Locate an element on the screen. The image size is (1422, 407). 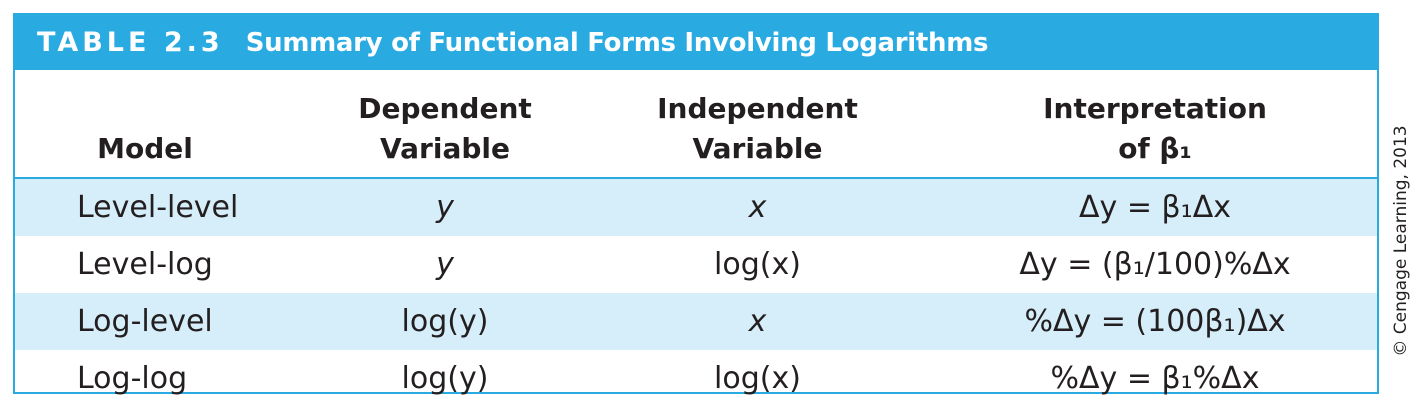
header-interpretation-line1: Interpretation is located at coordinates (1155, 108).